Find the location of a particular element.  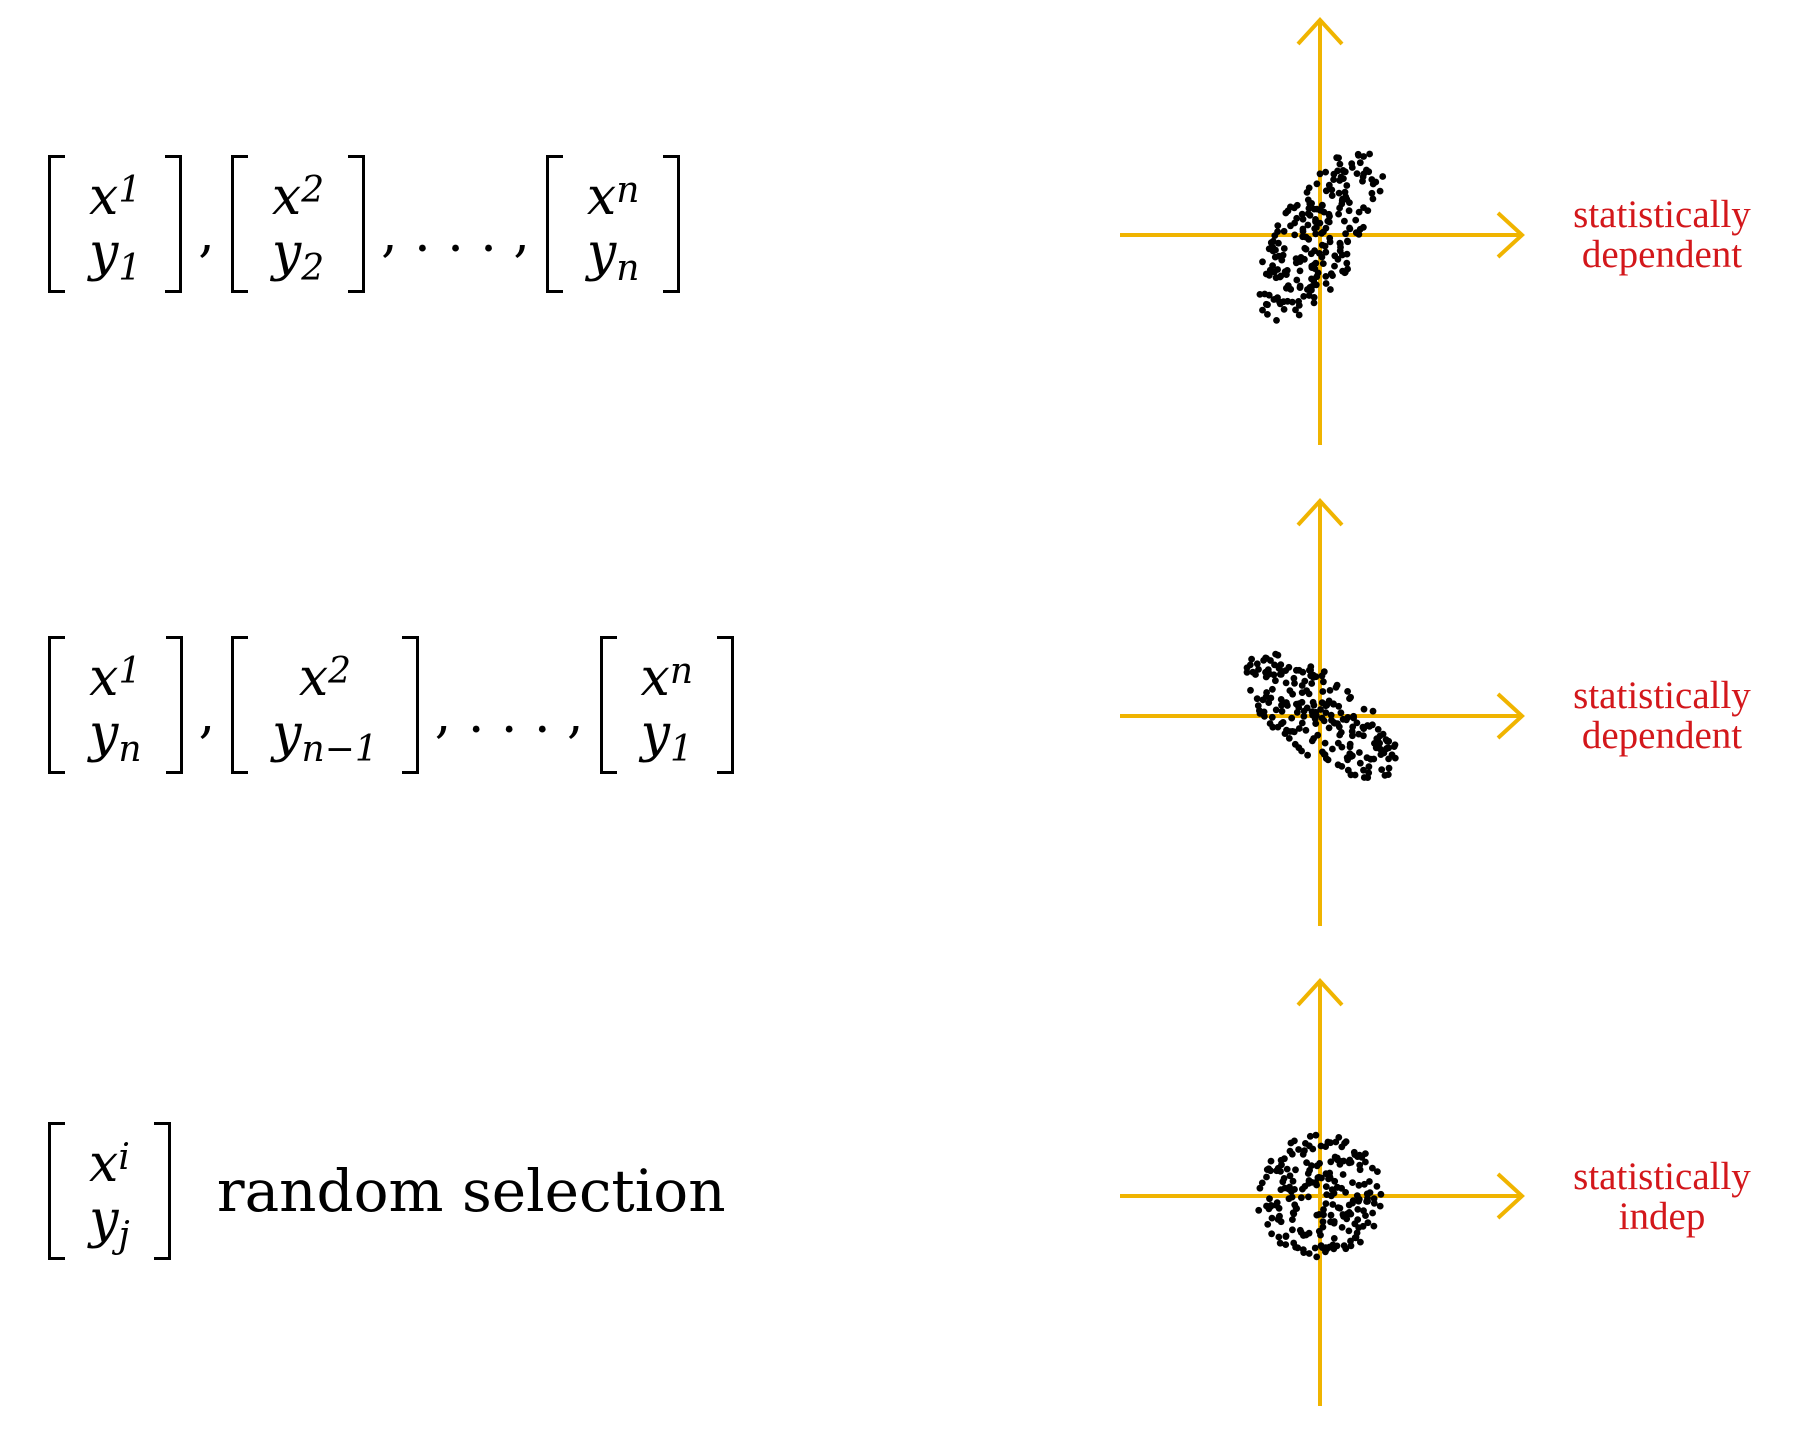

scatter-plot-positive is located at coordinates (1322, 231).